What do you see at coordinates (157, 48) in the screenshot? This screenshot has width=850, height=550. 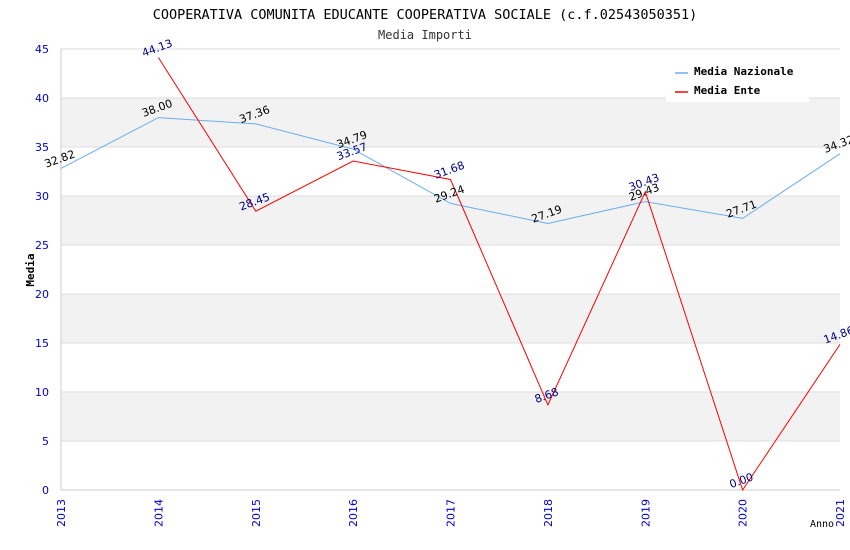 I see `data-label: 44.13` at bounding box center [157, 48].